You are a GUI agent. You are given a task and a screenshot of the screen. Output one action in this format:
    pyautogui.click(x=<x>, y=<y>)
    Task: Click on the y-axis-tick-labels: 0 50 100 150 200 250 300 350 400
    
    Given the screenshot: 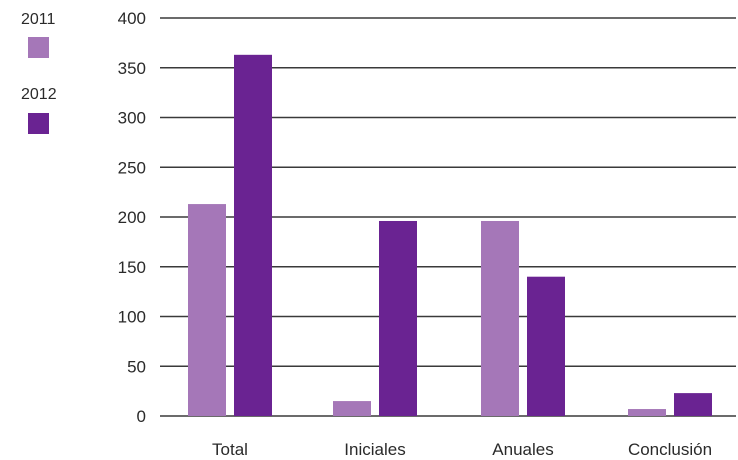 What is the action you would take?
    pyautogui.click(x=132, y=217)
    